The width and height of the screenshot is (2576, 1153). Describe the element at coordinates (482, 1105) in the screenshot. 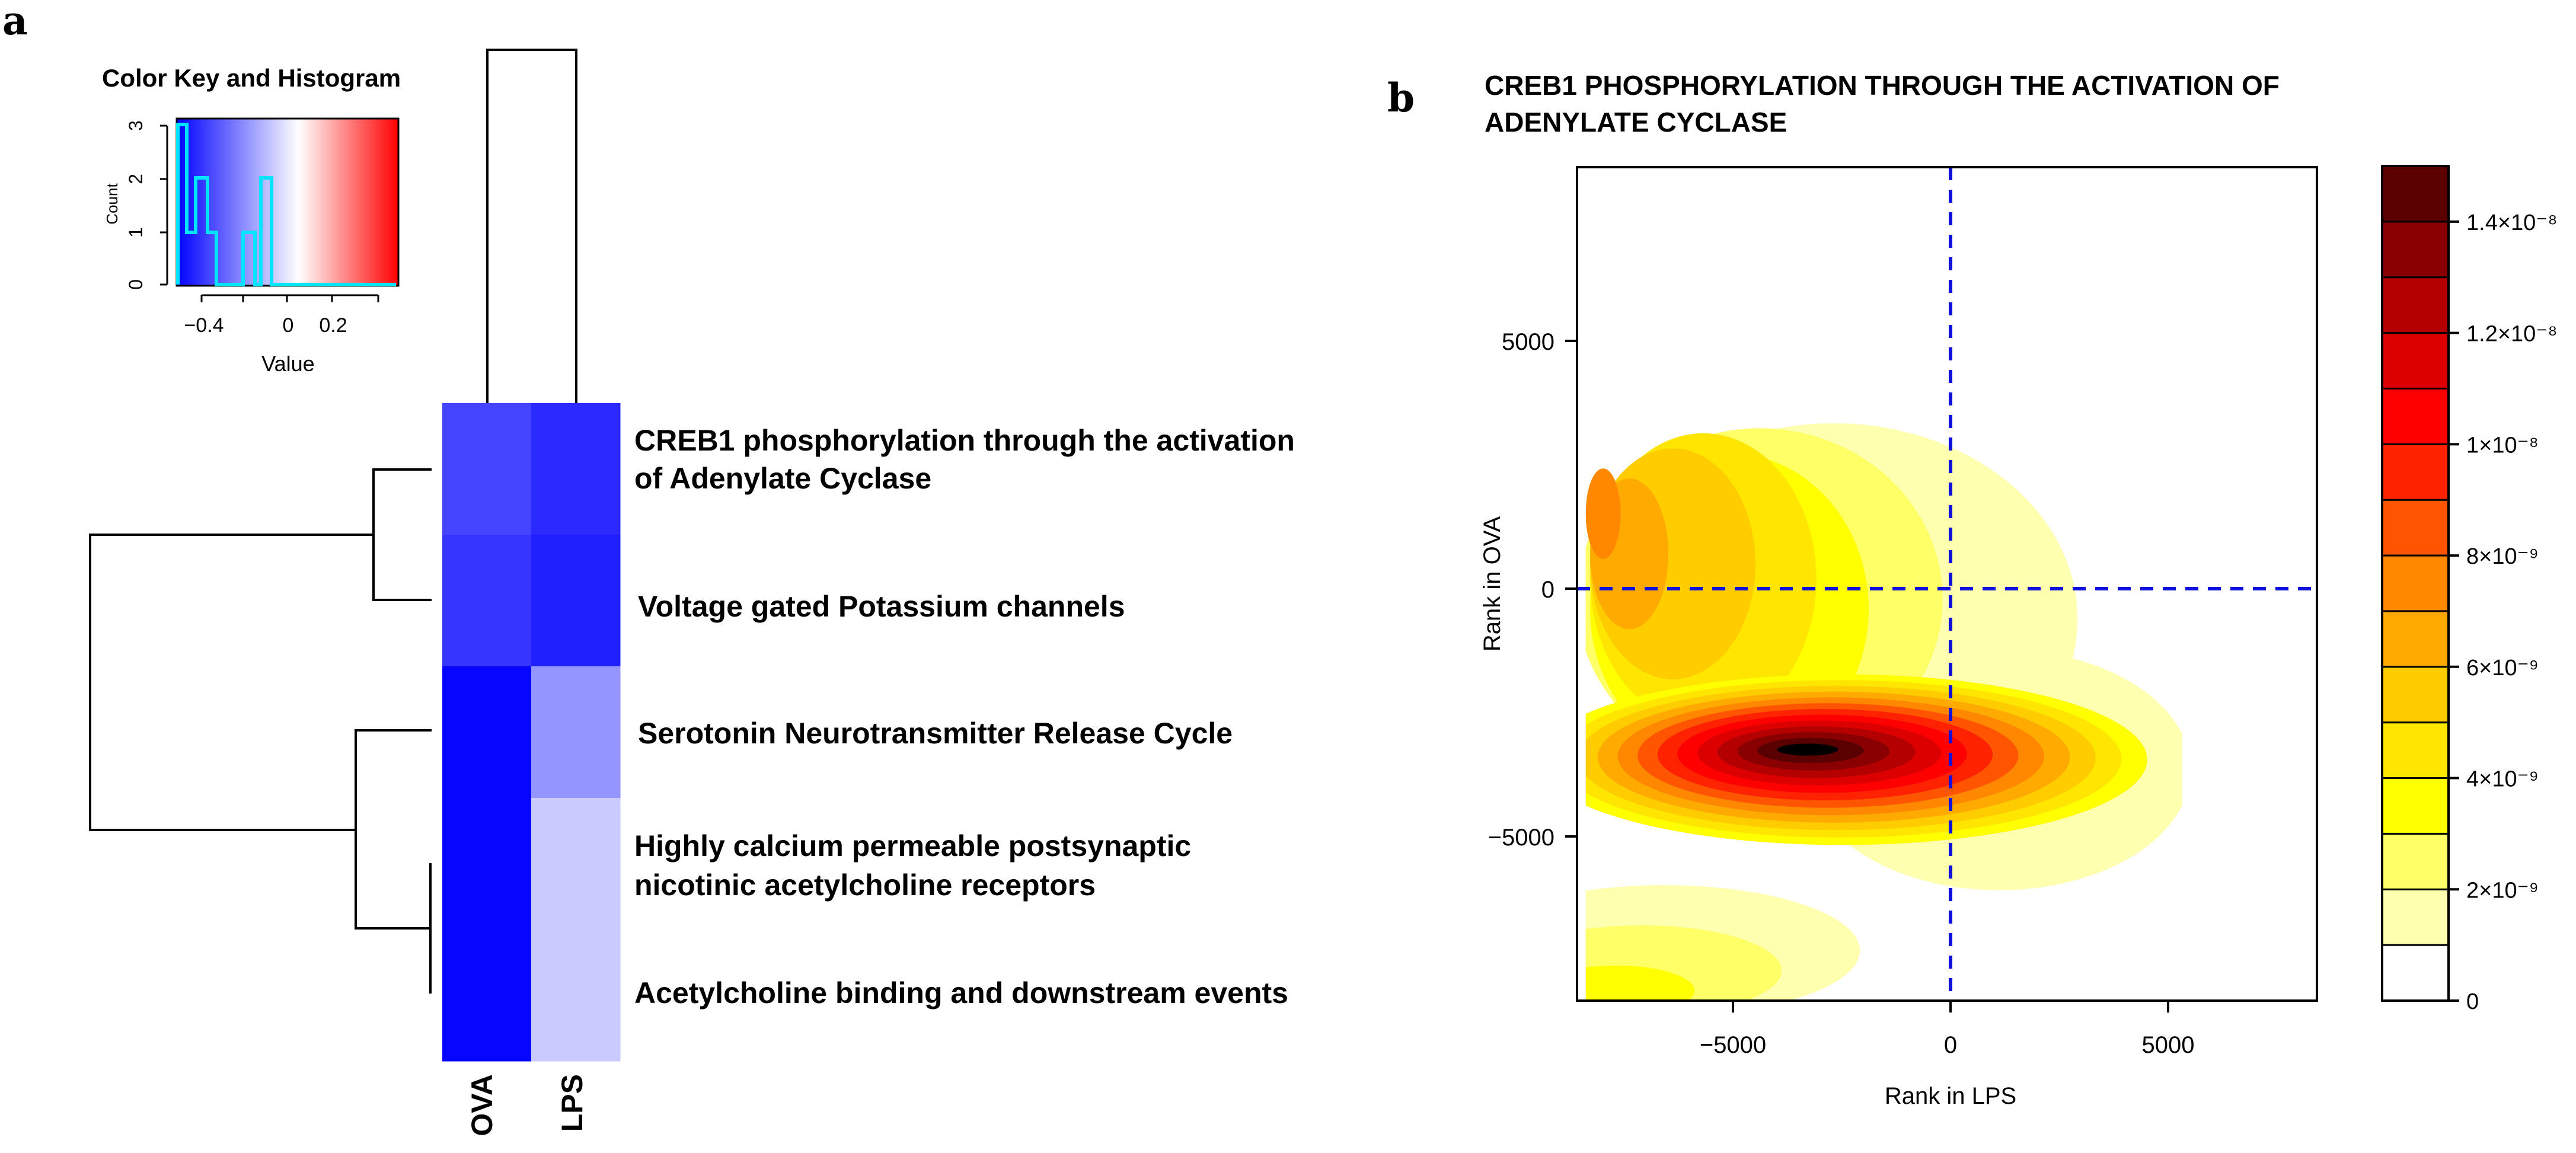

I see `col-label-ova: OVA` at that location.